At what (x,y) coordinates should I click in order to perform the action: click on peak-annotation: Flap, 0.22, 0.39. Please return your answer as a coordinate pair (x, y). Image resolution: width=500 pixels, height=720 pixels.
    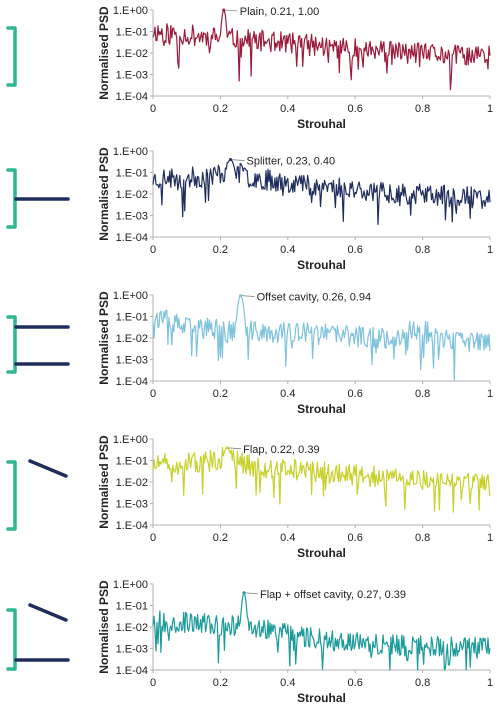
    Looking at the image, I should click on (281, 450).